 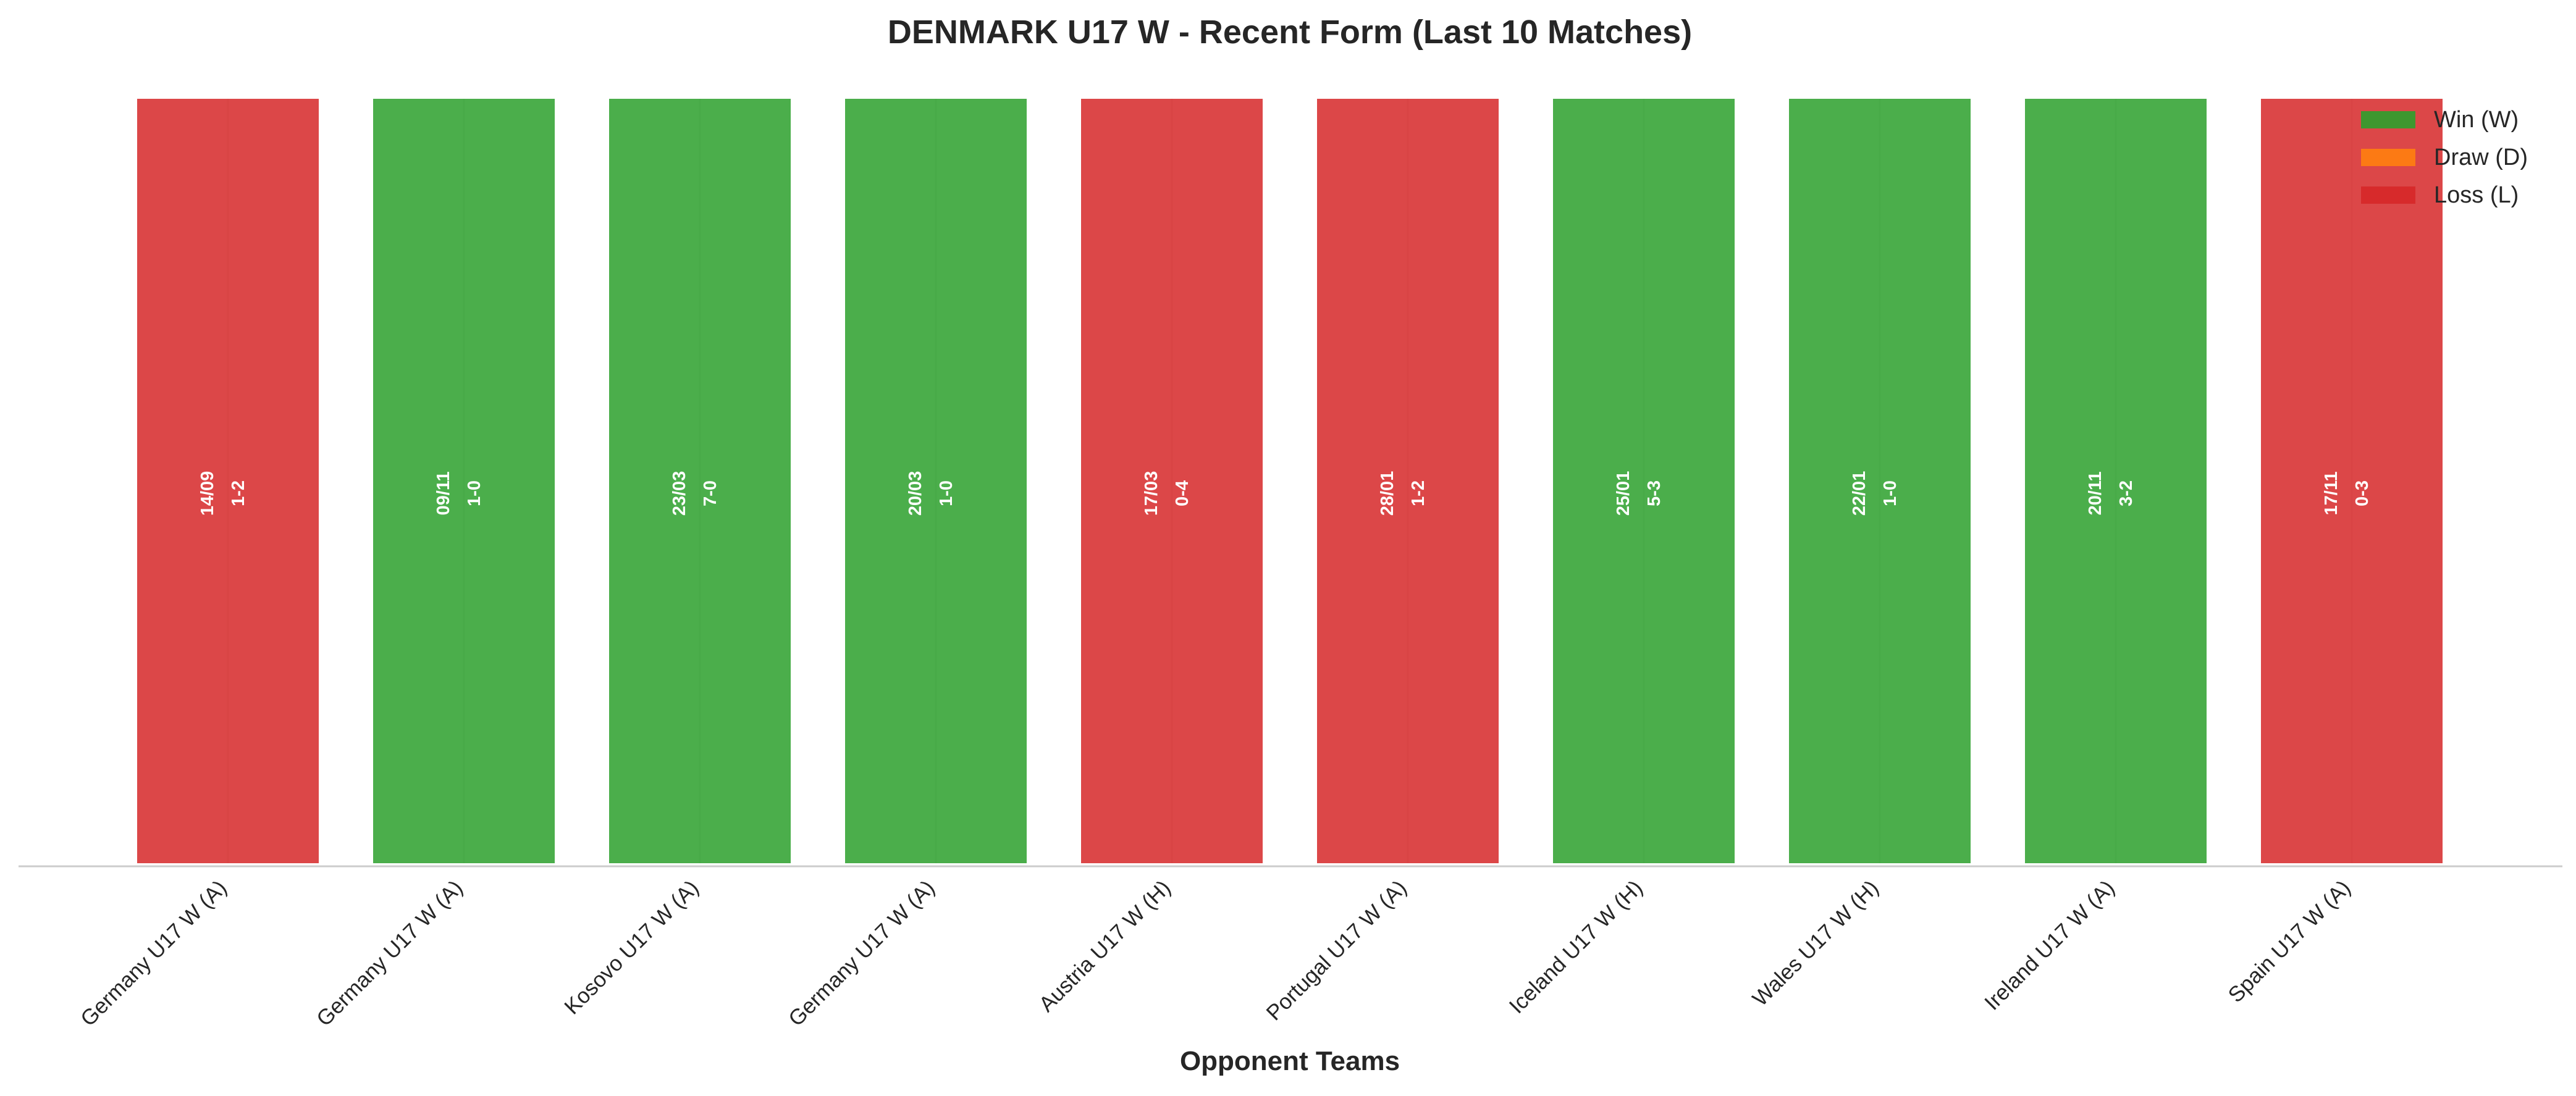 I want to click on bar-data-label: 22/01 1-0, so click(x=1875, y=493).